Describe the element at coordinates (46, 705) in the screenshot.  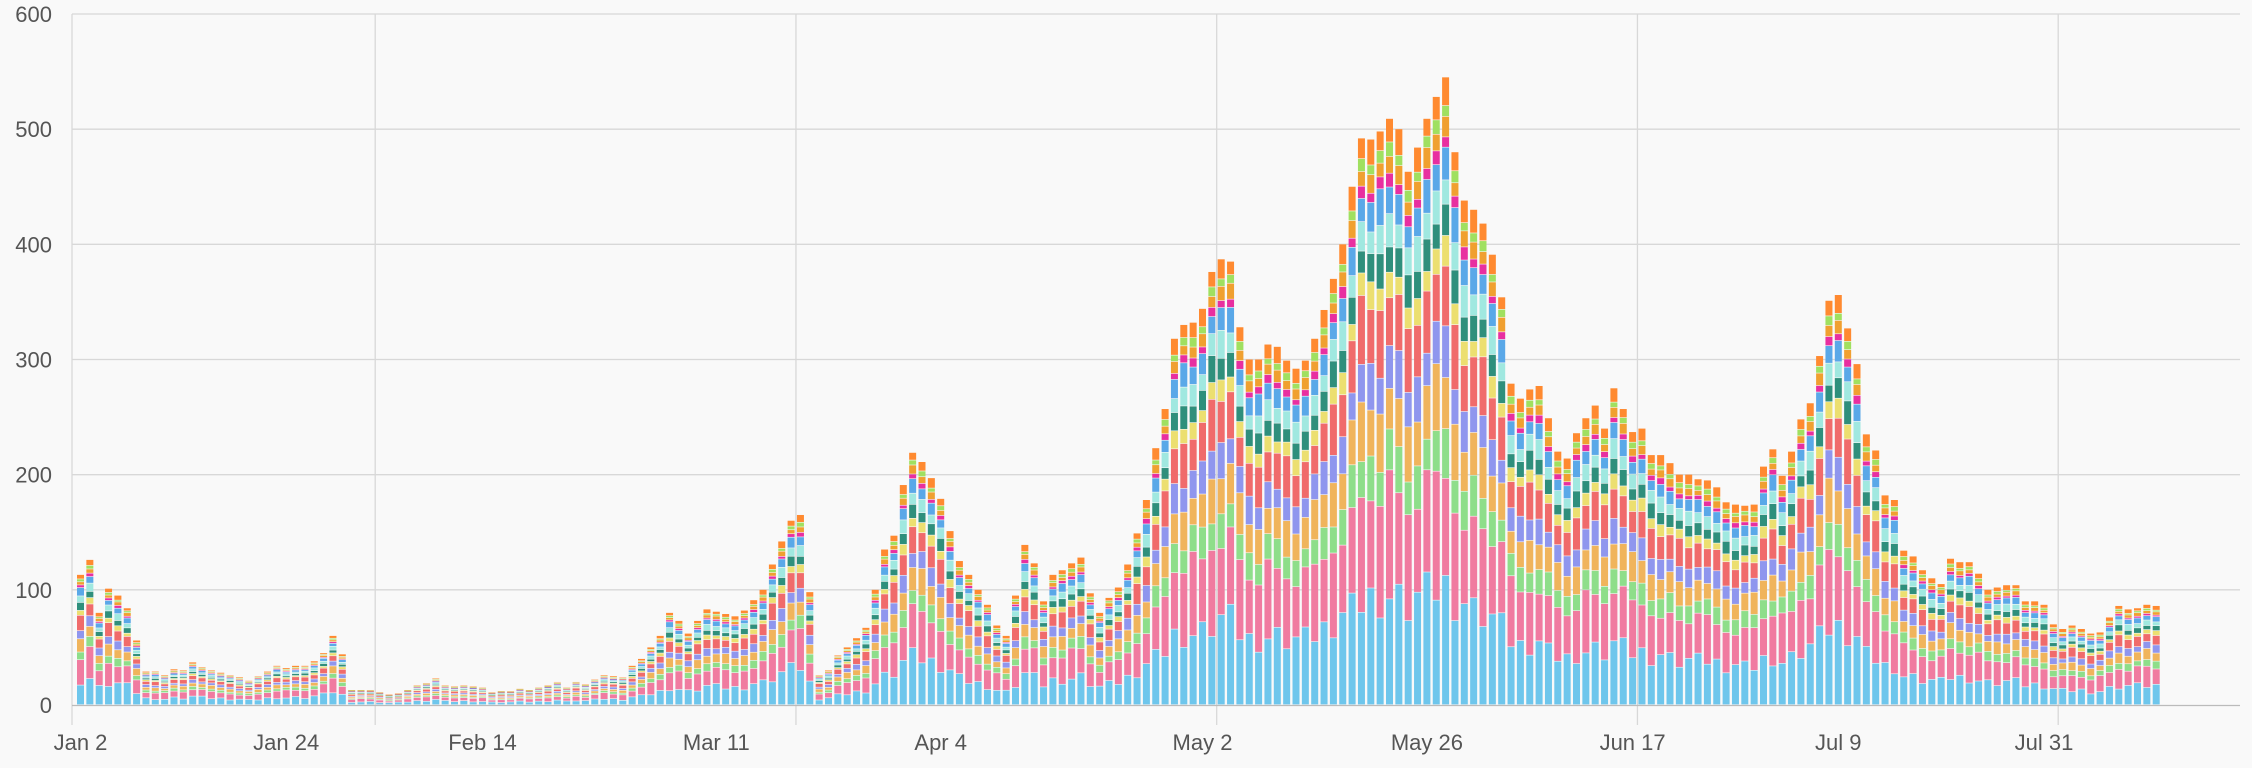
I see `y-tick-label: 0` at that location.